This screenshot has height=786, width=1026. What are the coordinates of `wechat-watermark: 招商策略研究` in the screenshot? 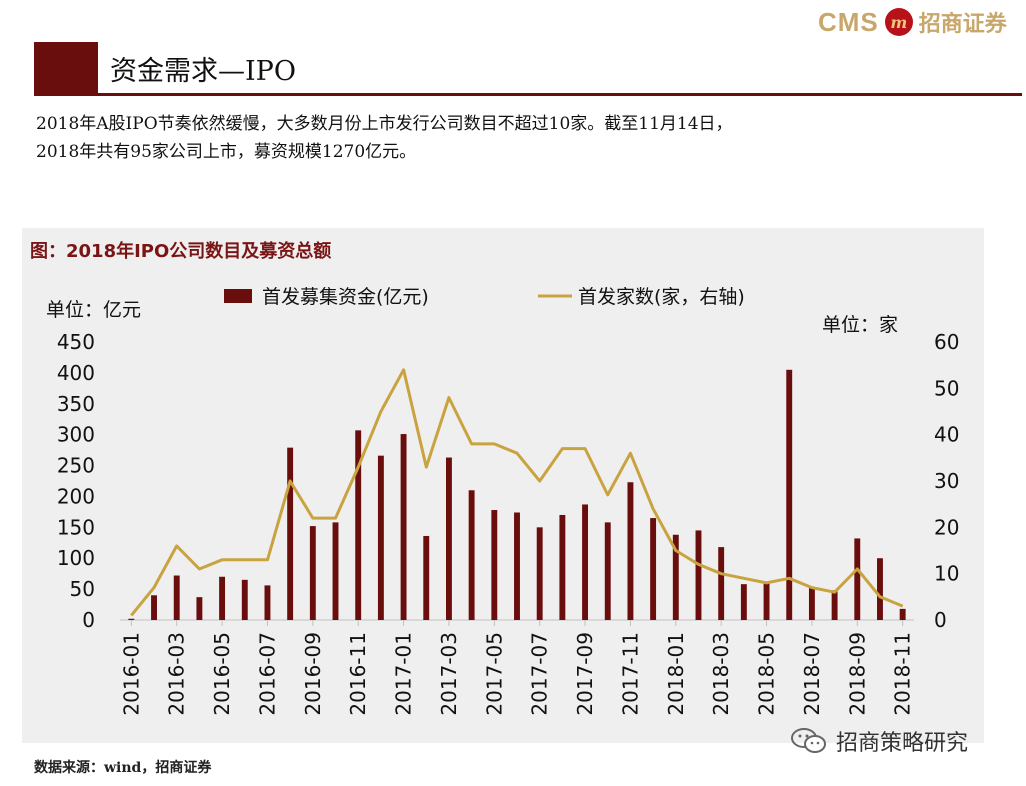 It's located at (879, 741).